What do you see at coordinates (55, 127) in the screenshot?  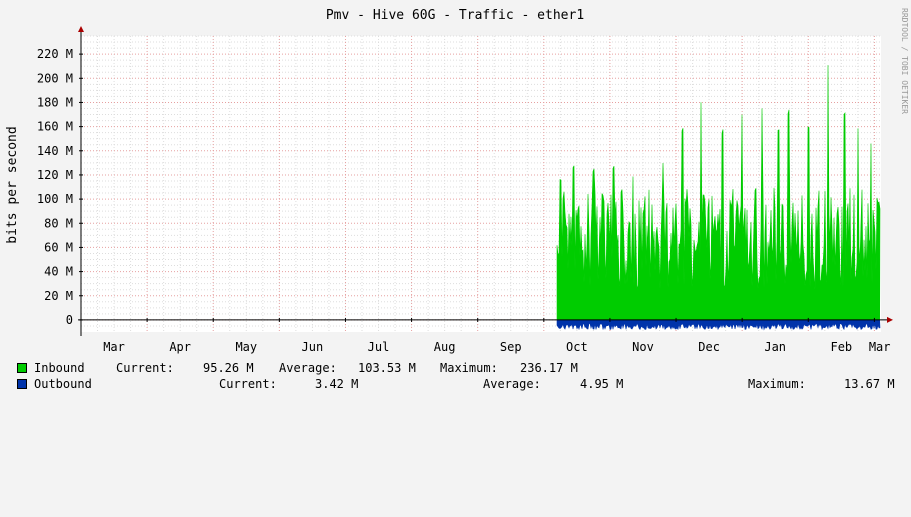 I see `y-tick-label: 160 M` at bounding box center [55, 127].